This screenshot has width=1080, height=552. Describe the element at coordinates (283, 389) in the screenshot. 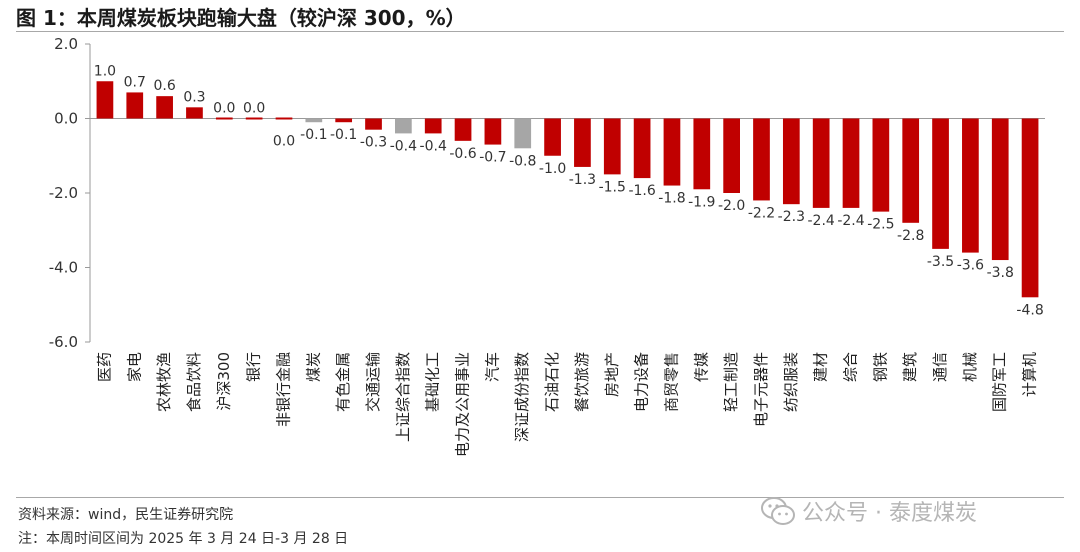

I see `category-label: 非银行金融` at that location.